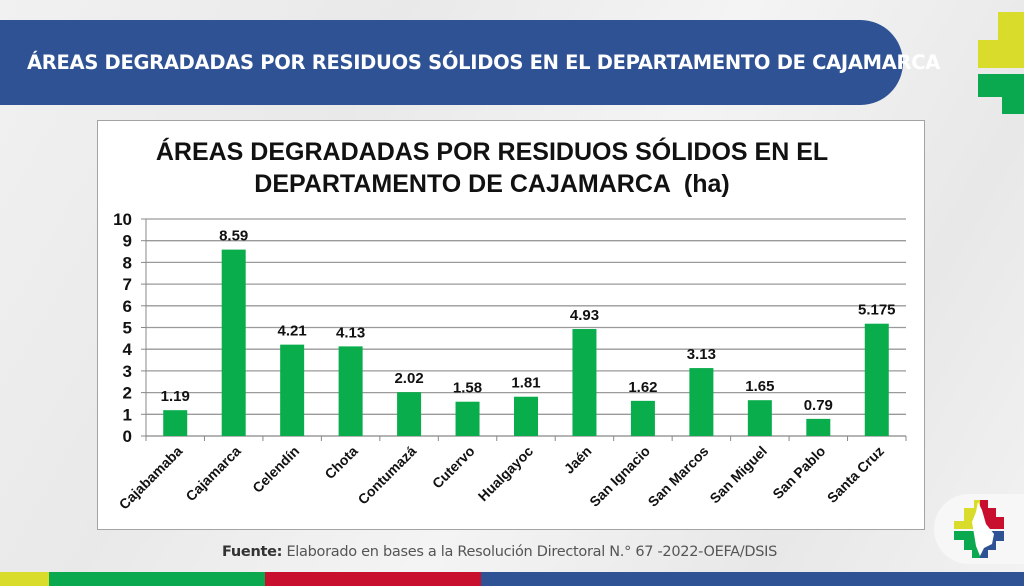 Image resolution: width=1024 pixels, height=586 pixels. What do you see at coordinates (127, 262) in the screenshot?
I see `y-tick-label: 8` at bounding box center [127, 262].